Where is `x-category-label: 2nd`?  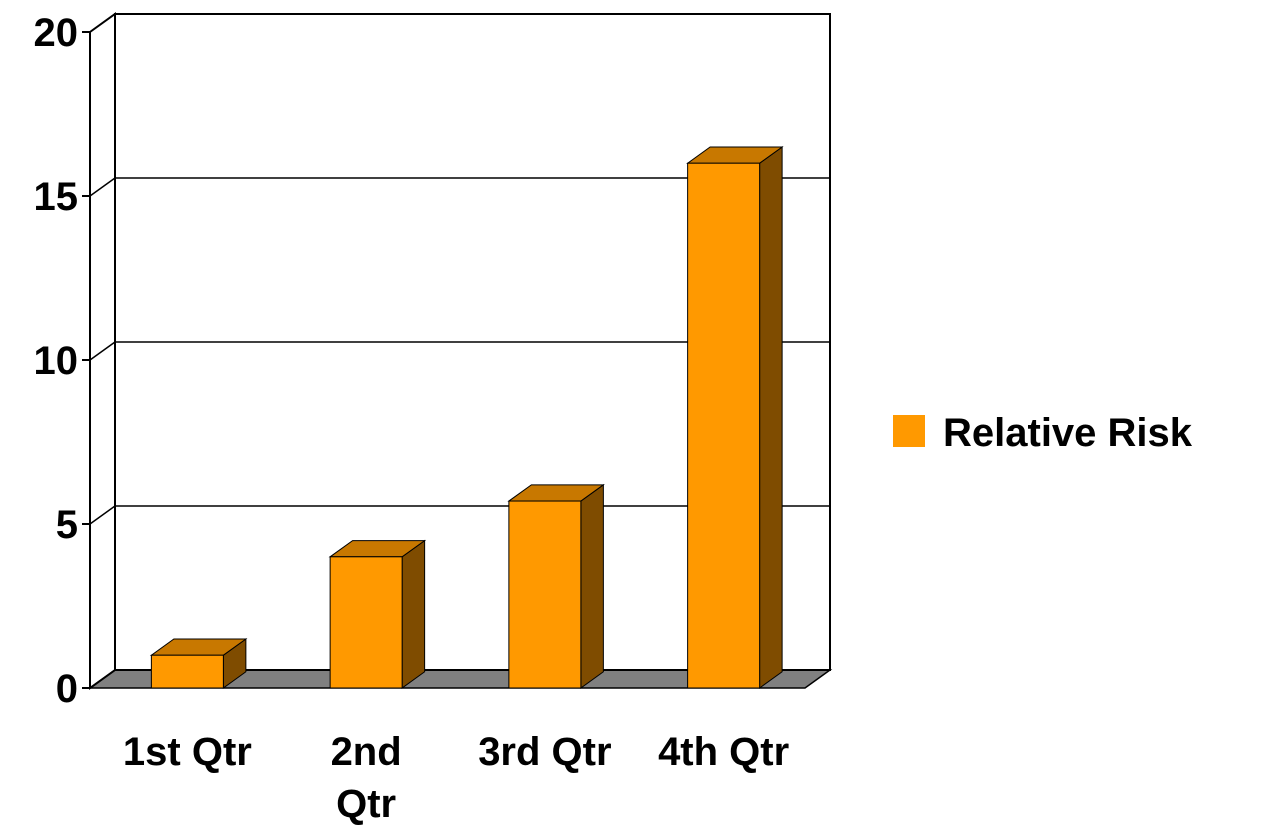 x-category-label: 2nd is located at coordinates (366, 752).